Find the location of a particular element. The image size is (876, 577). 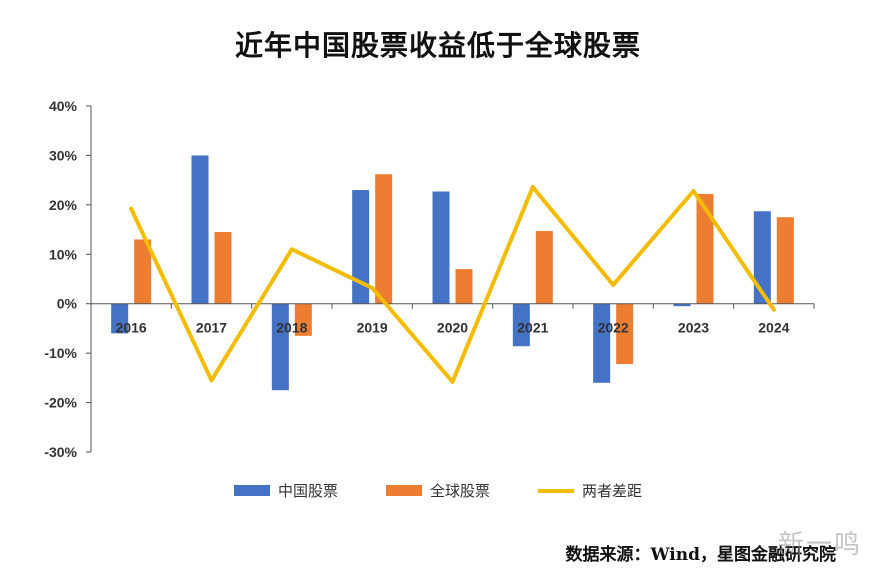

x-tick-label: 2016 is located at coordinates (131, 328).